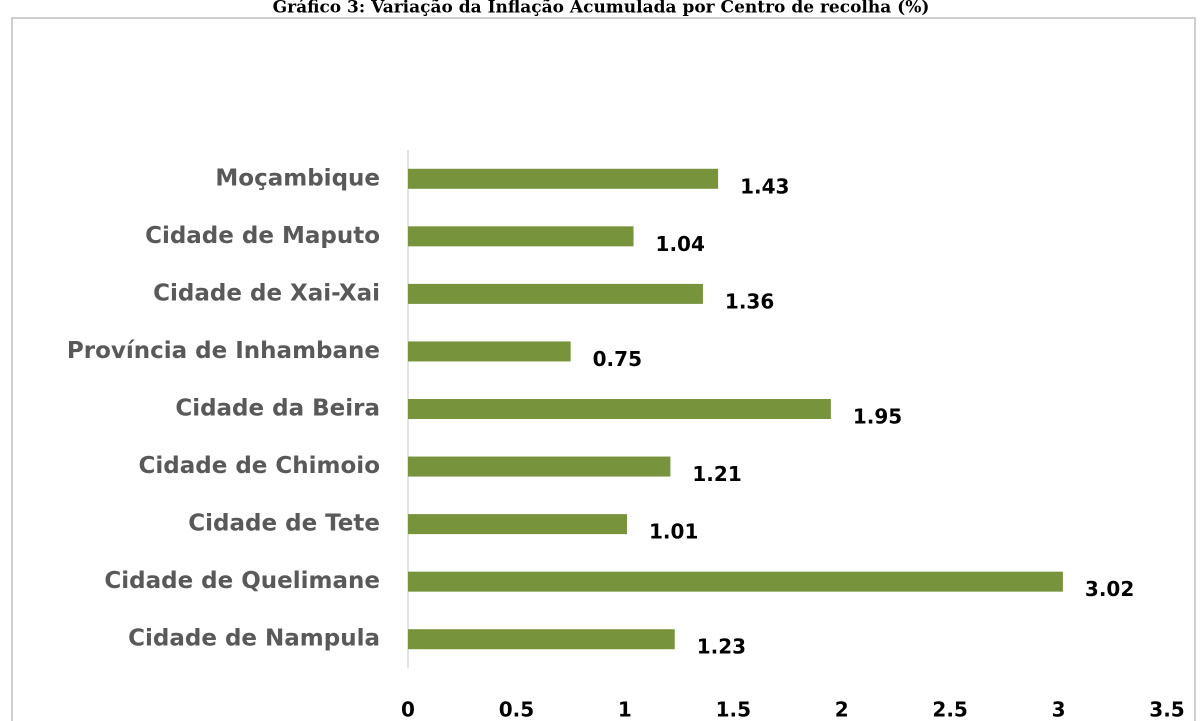 This screenshot has height=721, width=1202. Describe the element at coordinates (242, 581) in the screenshot. I see `category-label: Cidade de Quelimane` at that location.